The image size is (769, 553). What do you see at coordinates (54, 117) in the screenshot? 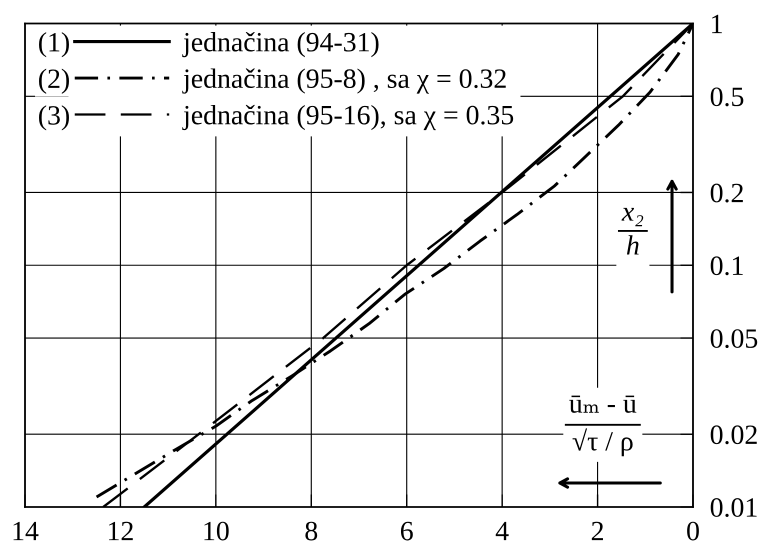
I see `annotation: (3)` at bounding box center [54, 117].